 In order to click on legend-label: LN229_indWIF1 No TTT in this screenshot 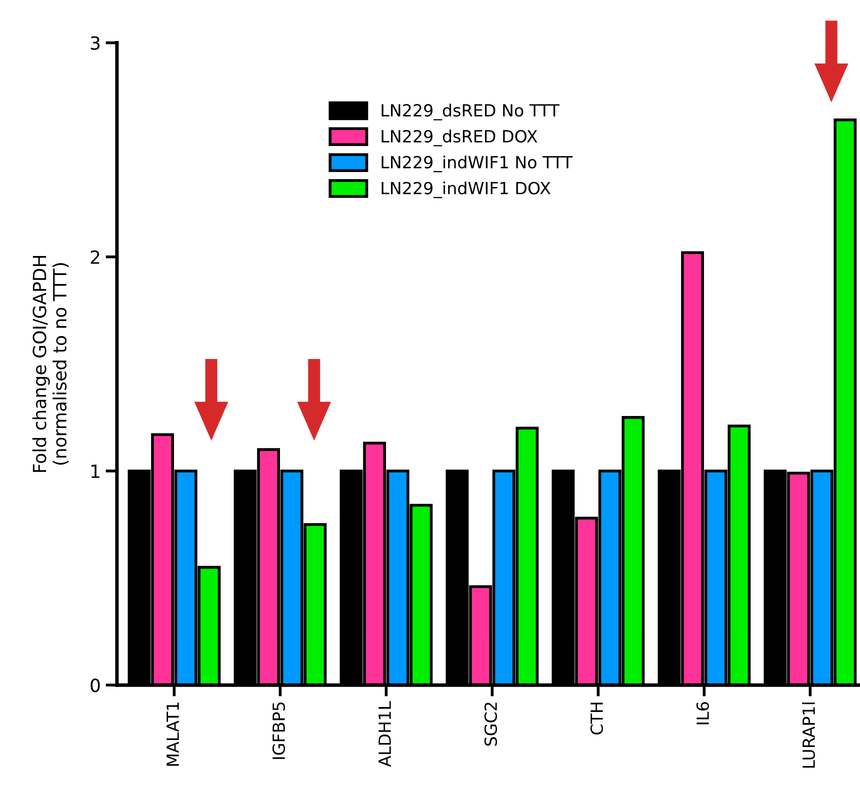, I will do `click(477, 164)`.